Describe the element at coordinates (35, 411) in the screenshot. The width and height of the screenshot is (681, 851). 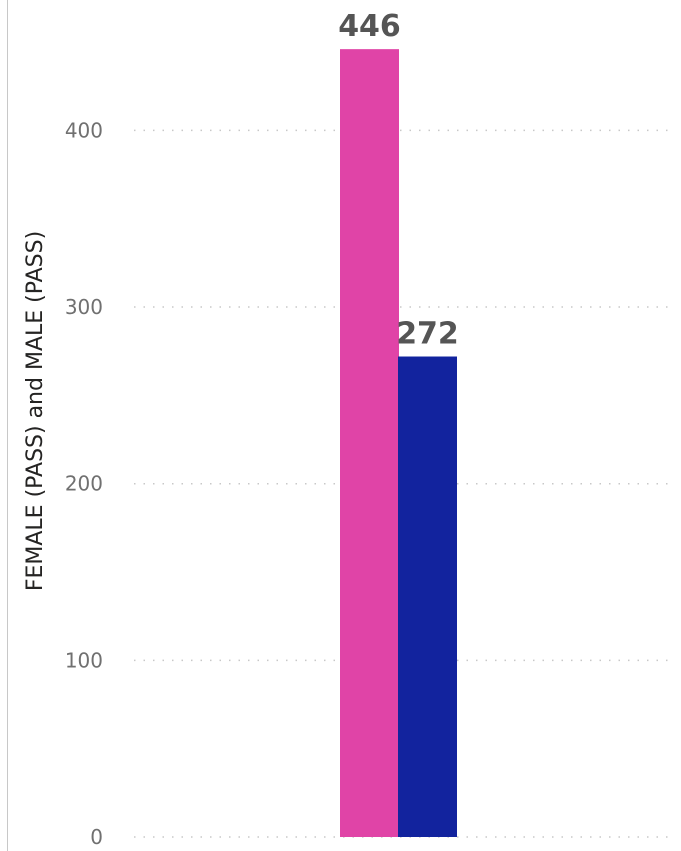
I see `y-axis-title: FEMALE (PASS) and MALE (PASS)` at that location.